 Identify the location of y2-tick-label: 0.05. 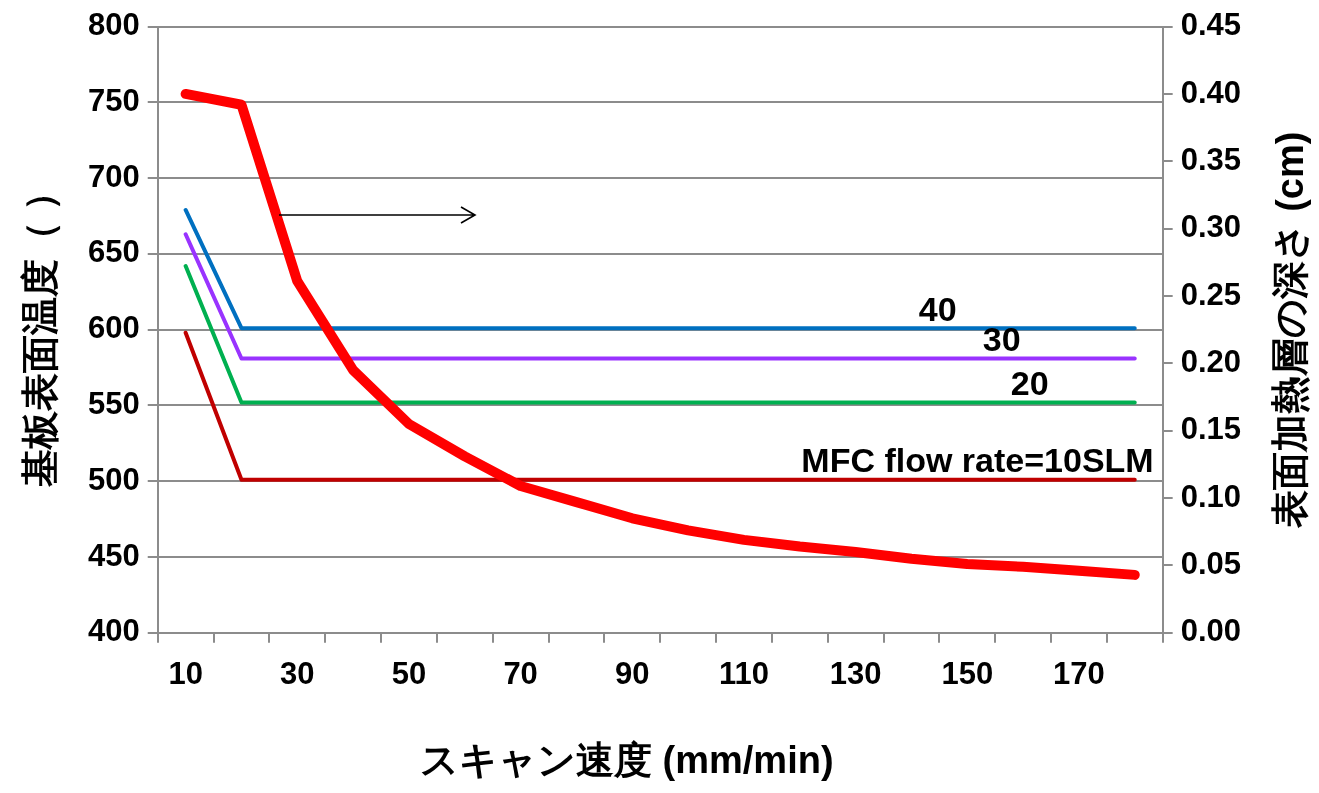
(1211, 563).